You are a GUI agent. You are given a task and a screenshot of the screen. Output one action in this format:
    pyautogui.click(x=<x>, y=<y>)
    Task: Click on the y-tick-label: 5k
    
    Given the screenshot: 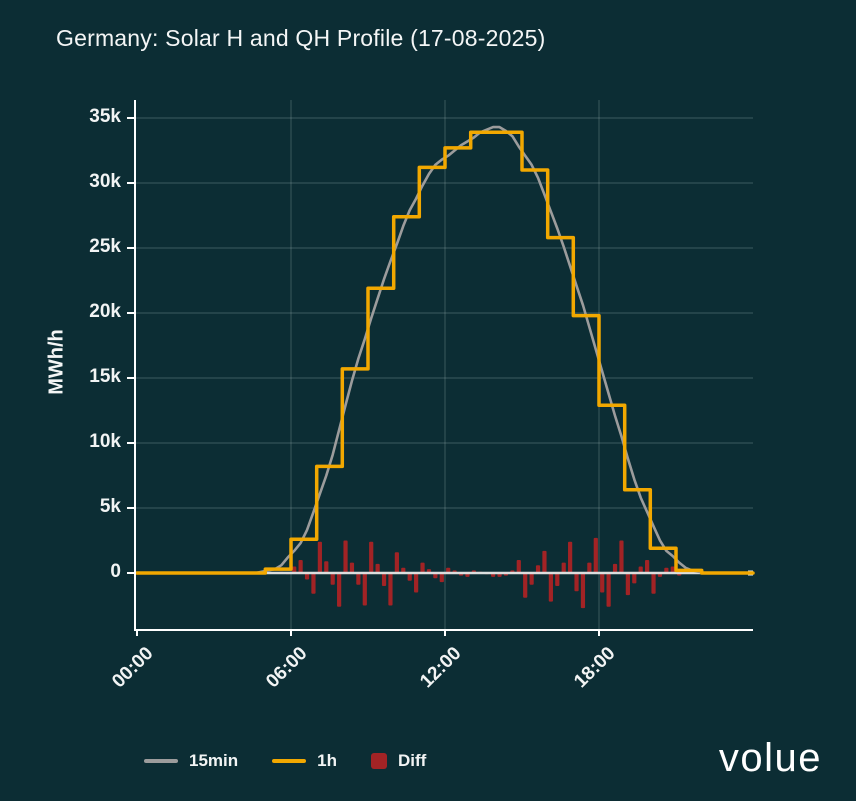 What is the action you would take?
    pyautogui.click(x=110, y=506)
    